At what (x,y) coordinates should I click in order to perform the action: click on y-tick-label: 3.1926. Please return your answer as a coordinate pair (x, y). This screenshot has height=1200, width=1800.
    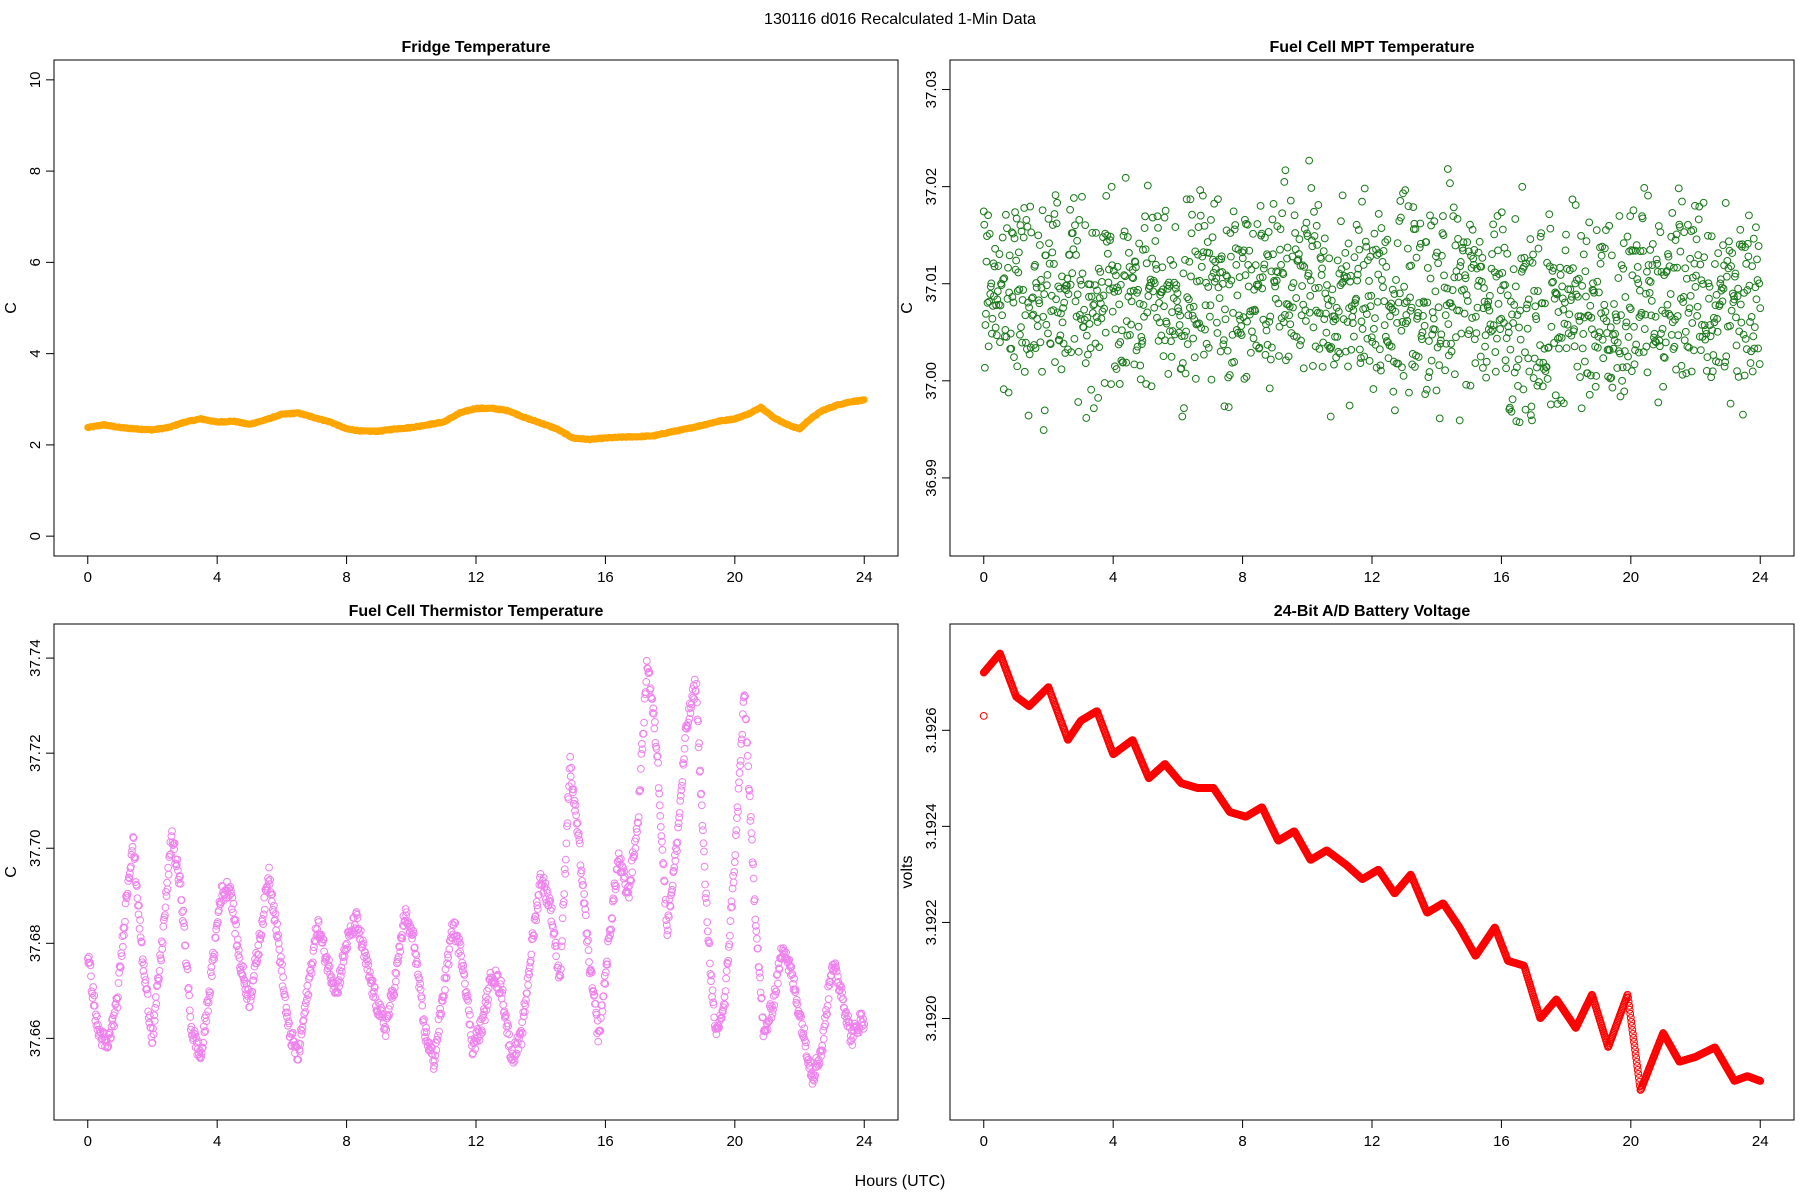
    Looking at the image, I should click on (931, 730).